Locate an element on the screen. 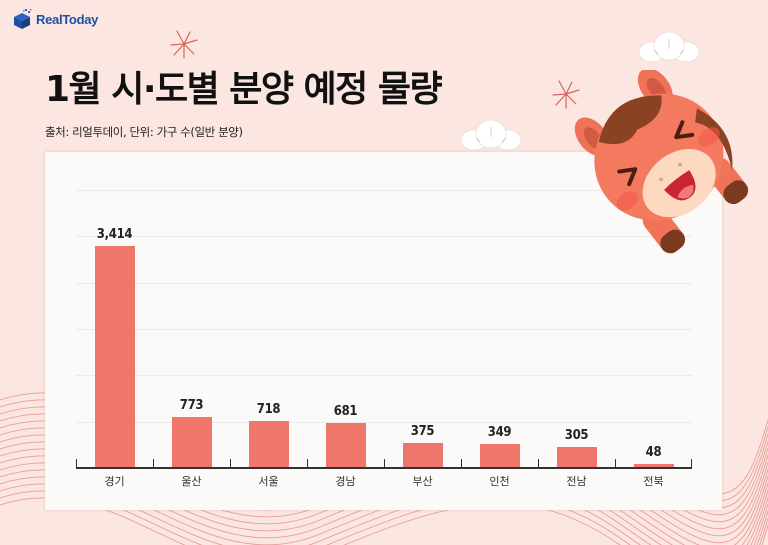 Image resolution: width=768 pixels, height=545 pixels. category-label: 전북 is located at coordinates (653, 481).